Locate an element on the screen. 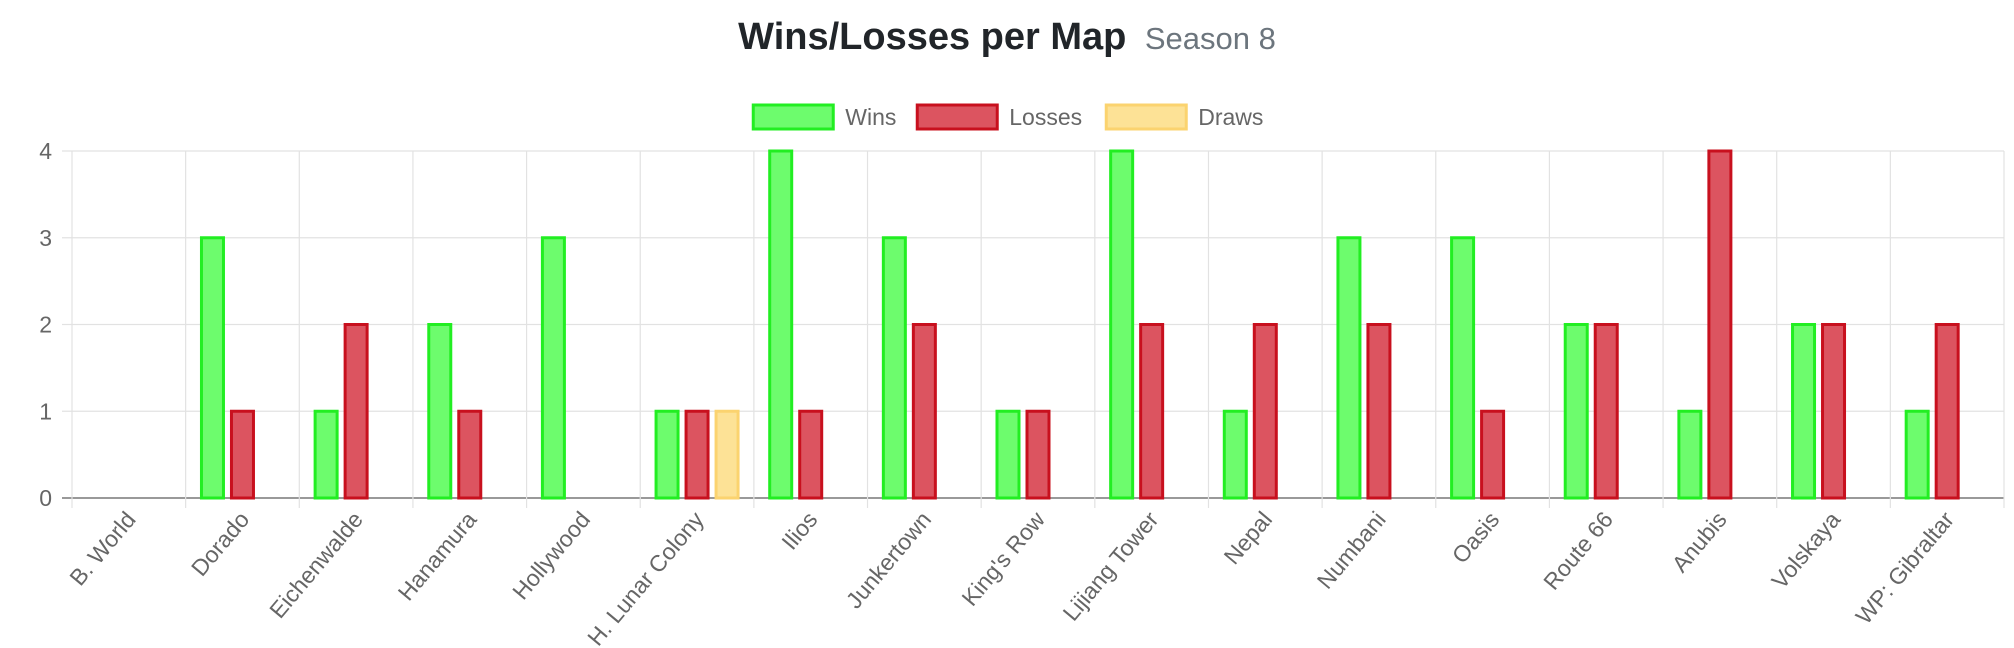  legend-label-draws: Draws is located at coordinates (1230, 117).